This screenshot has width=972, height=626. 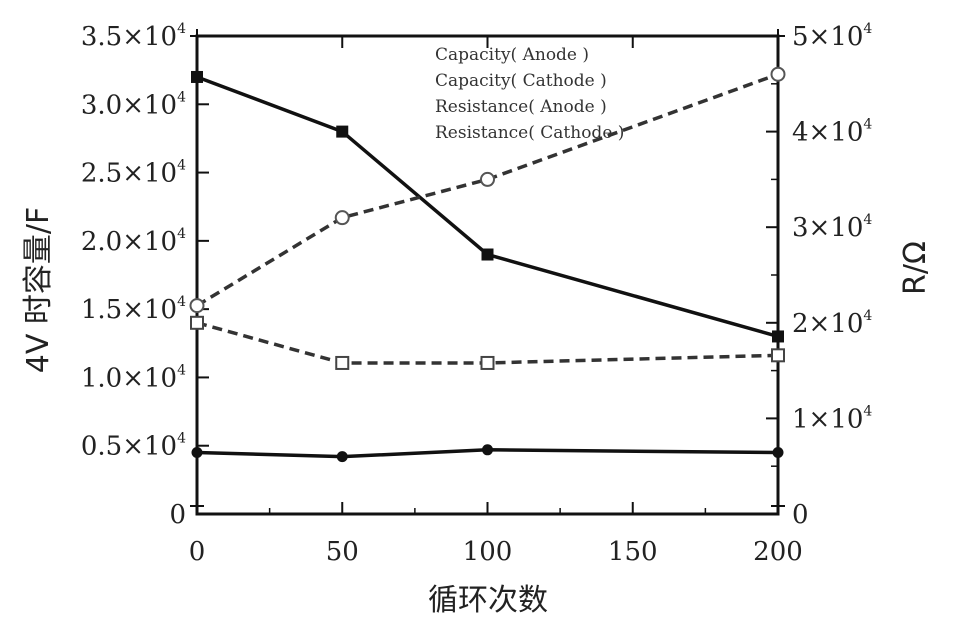 What do you see at coordinates (133, 104) in the screenshot?
I see `y-left-tick-label: 3.0×10⁴` at bounding box center [133, 104].